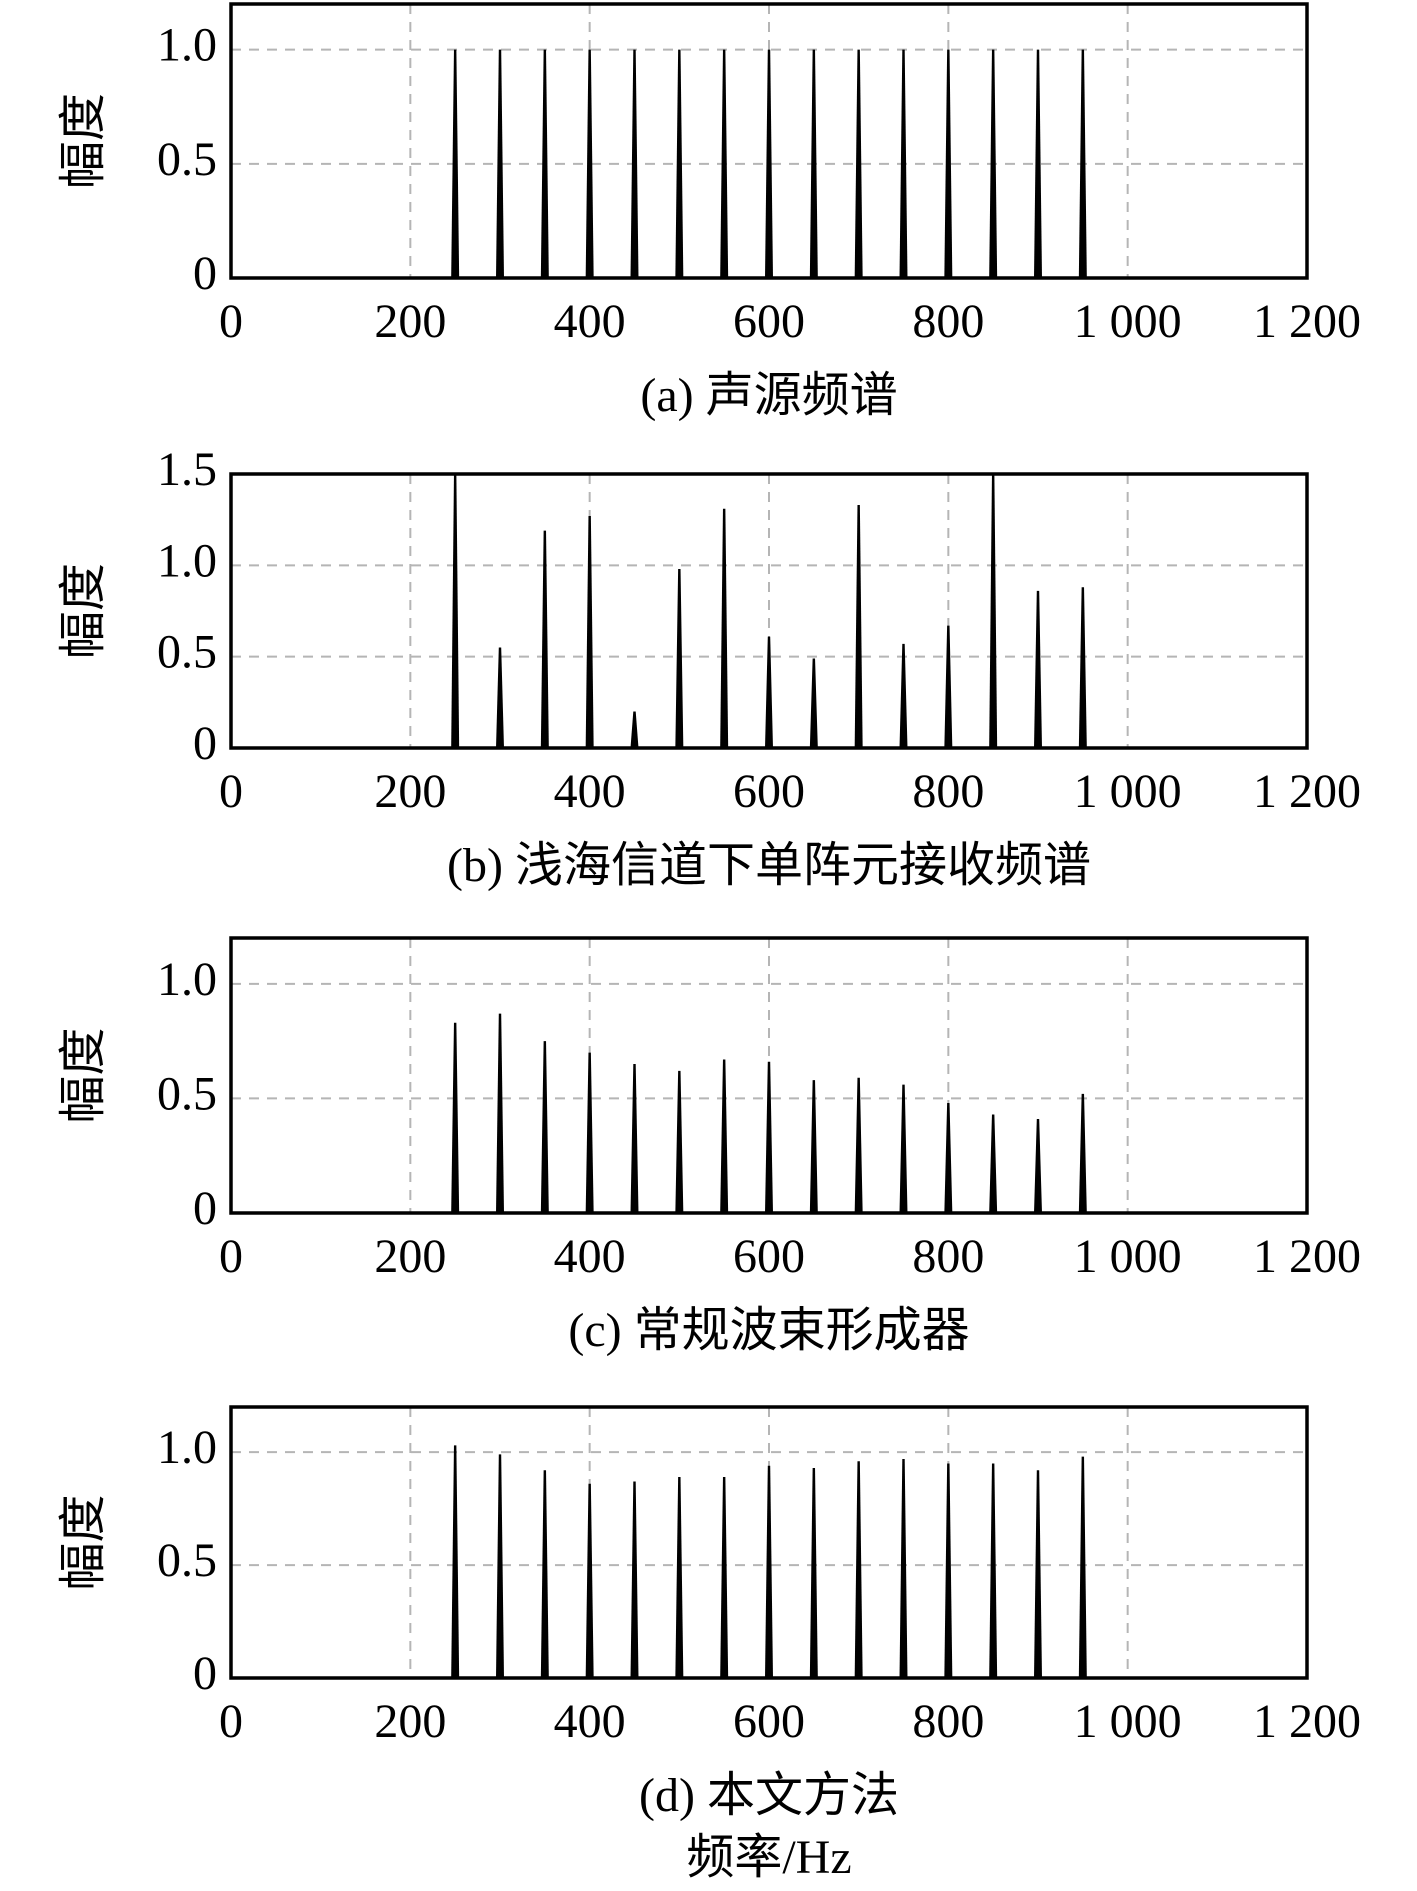 The height and width of the screenshot is (1891, 1417). Describe the element at coordinates (769, 865) in the screenshot. I see `caption: (b) 浅海信道下单阵元接收频谱` at that location.